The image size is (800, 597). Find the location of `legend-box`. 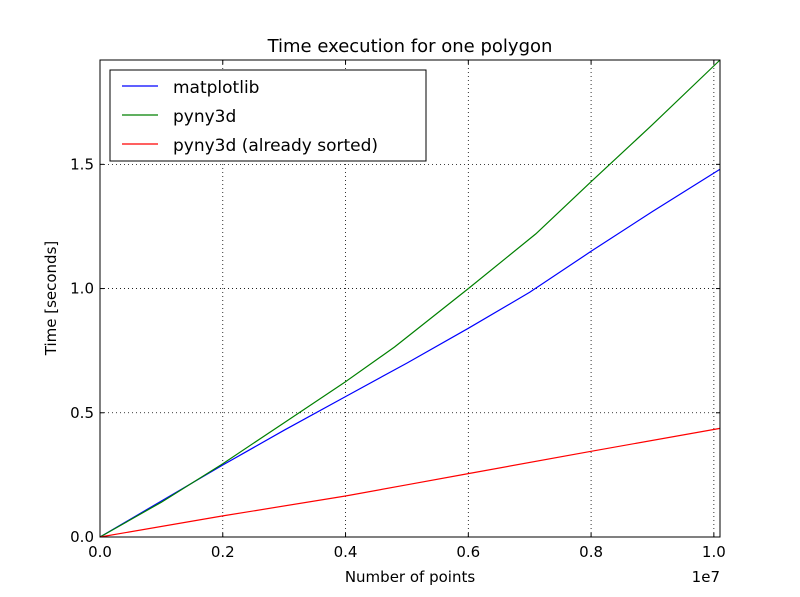

legend-box is located at coordinates (268, 115).